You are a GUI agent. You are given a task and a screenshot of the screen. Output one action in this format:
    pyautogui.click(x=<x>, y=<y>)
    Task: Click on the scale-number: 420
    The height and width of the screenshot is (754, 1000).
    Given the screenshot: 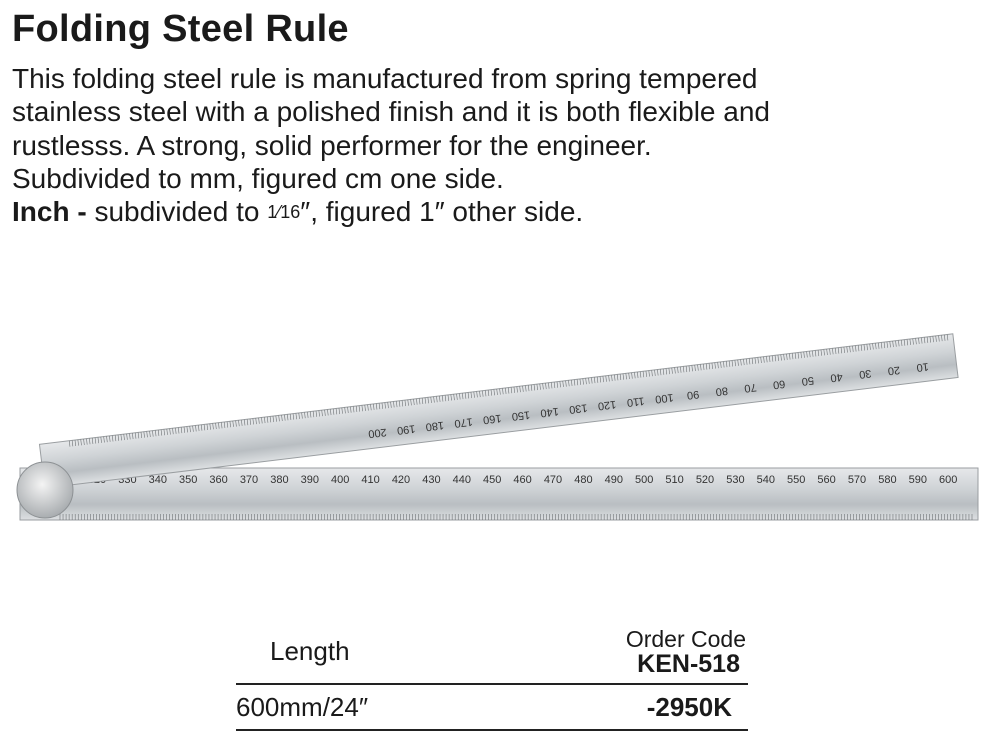 What is the action you would take?
    pyautogui.click(x=401, y=480)
    